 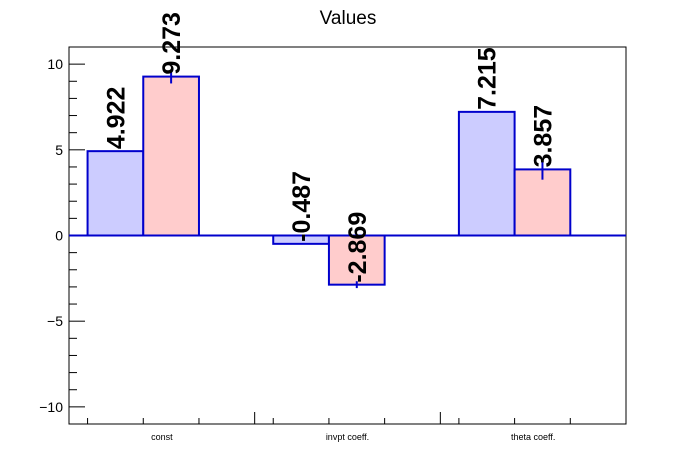 What do you see at coordinates (347, 437) in the screenshot?
I see `x-category-label: invpt coeff.` at bounding box center [347, 437].